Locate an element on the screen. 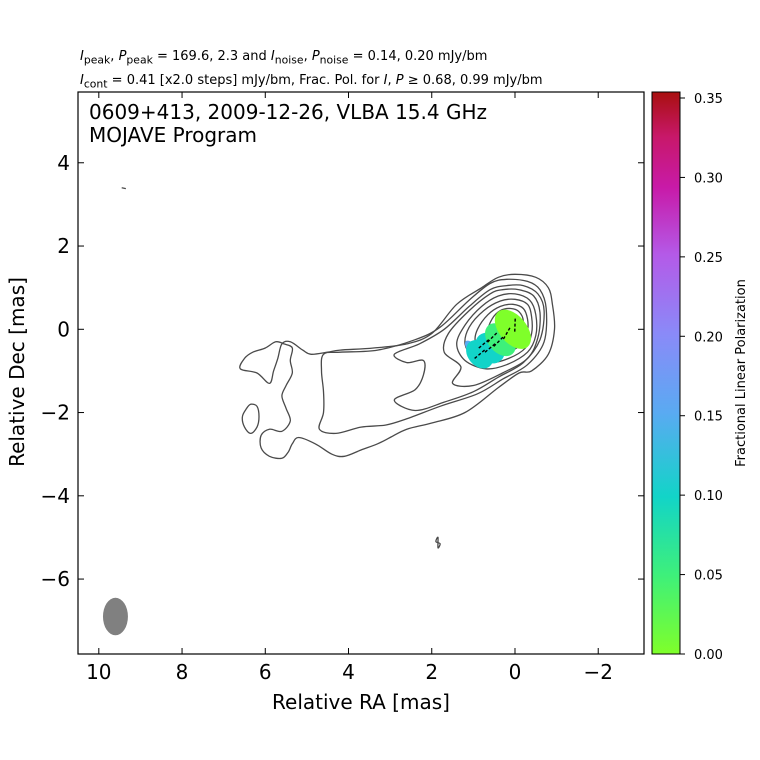 The height and width of the screenshot is (760, 760). y-tick-label-3: −2 is located at coordinates (55, 413).